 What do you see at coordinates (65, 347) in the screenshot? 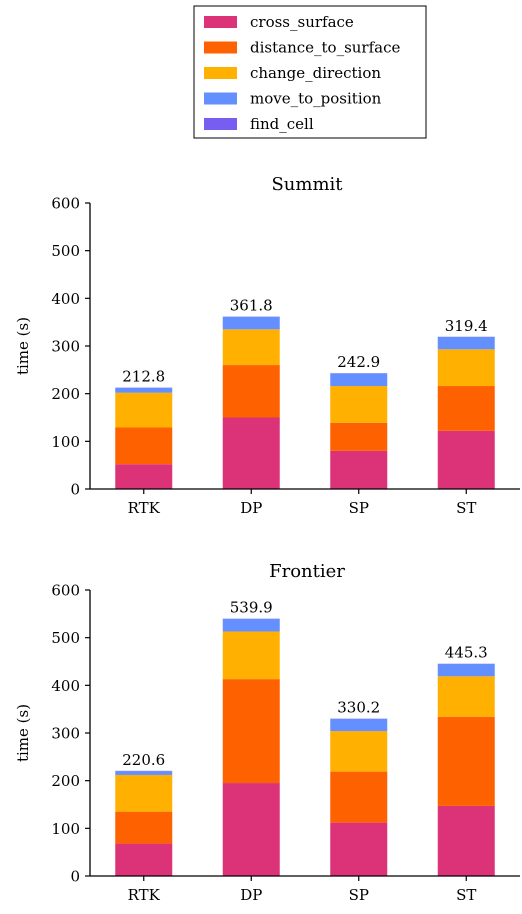
I see `summit-ytick-label: 300` at bounding box center [65, 347].